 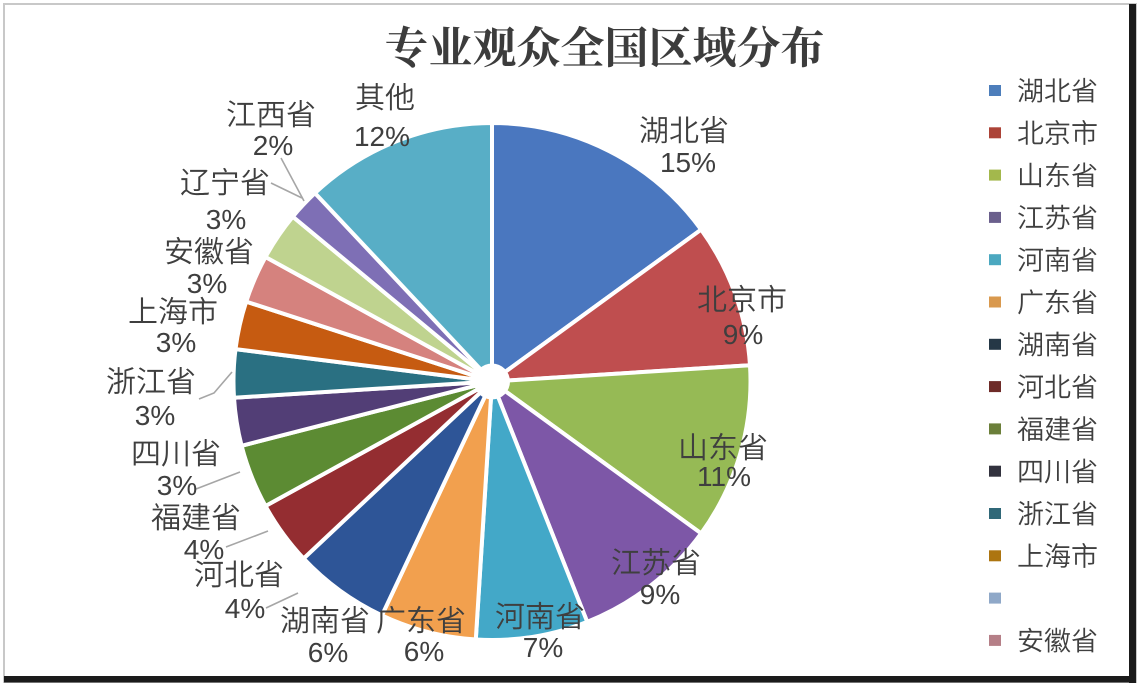 What do you see at coordinates (382, 136) in the screenshot?
I see `svg-text: 12%` at bounding box center [382, 136].